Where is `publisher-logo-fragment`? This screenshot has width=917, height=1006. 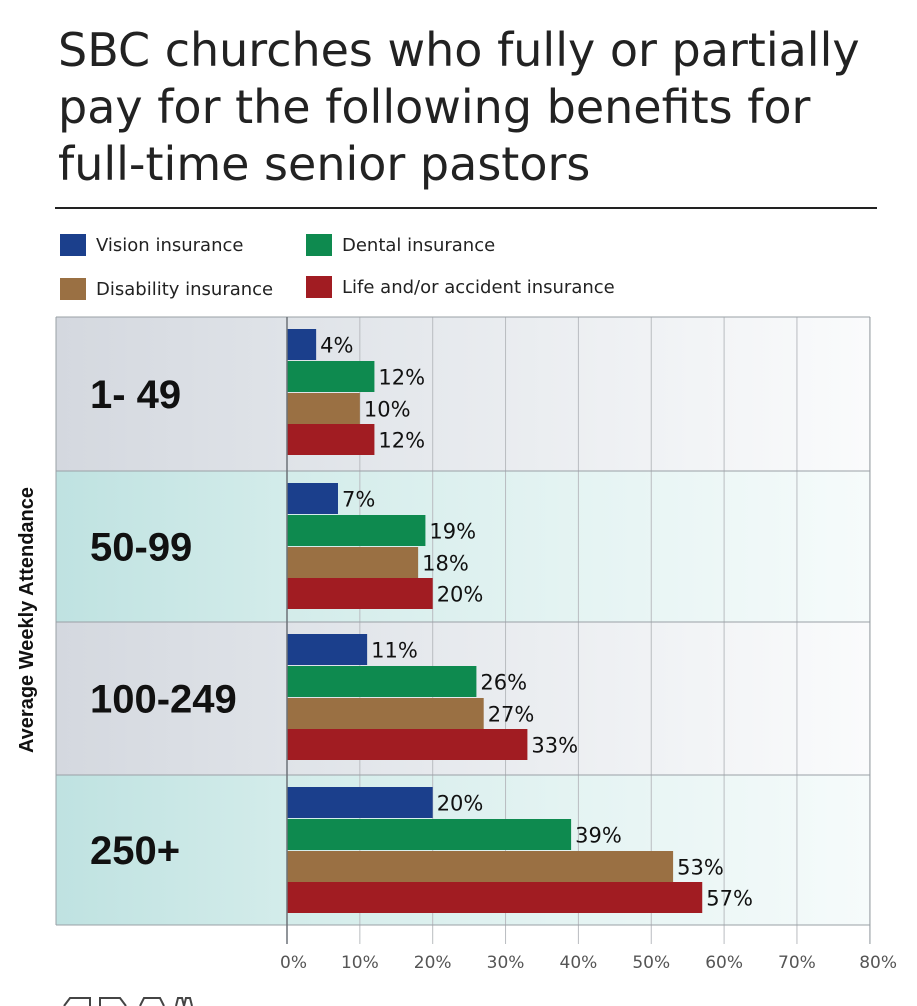 publisher-logo-fragment is located at coordinates (128, 1001).